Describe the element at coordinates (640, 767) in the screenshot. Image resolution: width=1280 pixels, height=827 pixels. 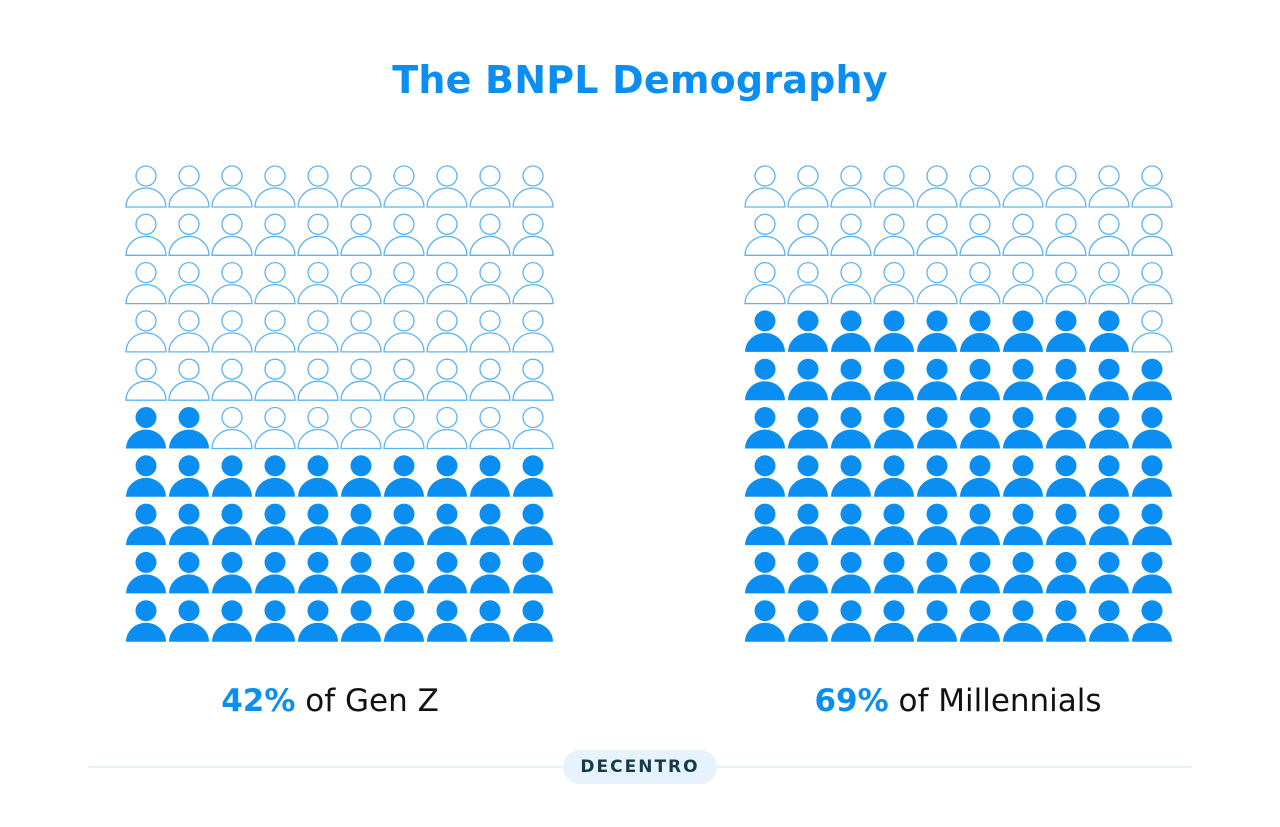
I see `decentro-logo: DECENTRO` at that location.